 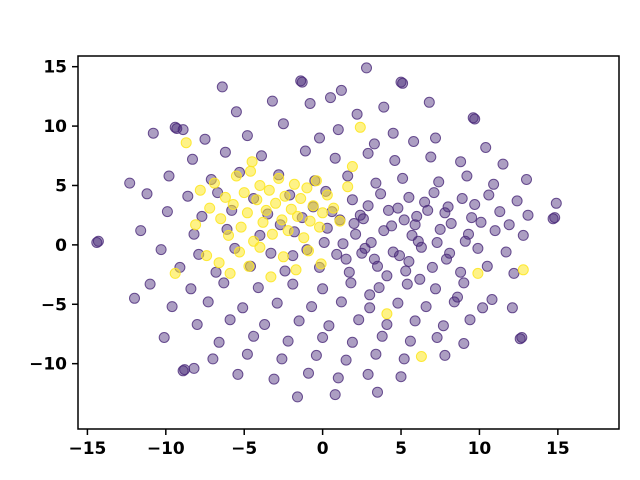 I want to click on y-tick-label: 10, so click(x=55, y=127).